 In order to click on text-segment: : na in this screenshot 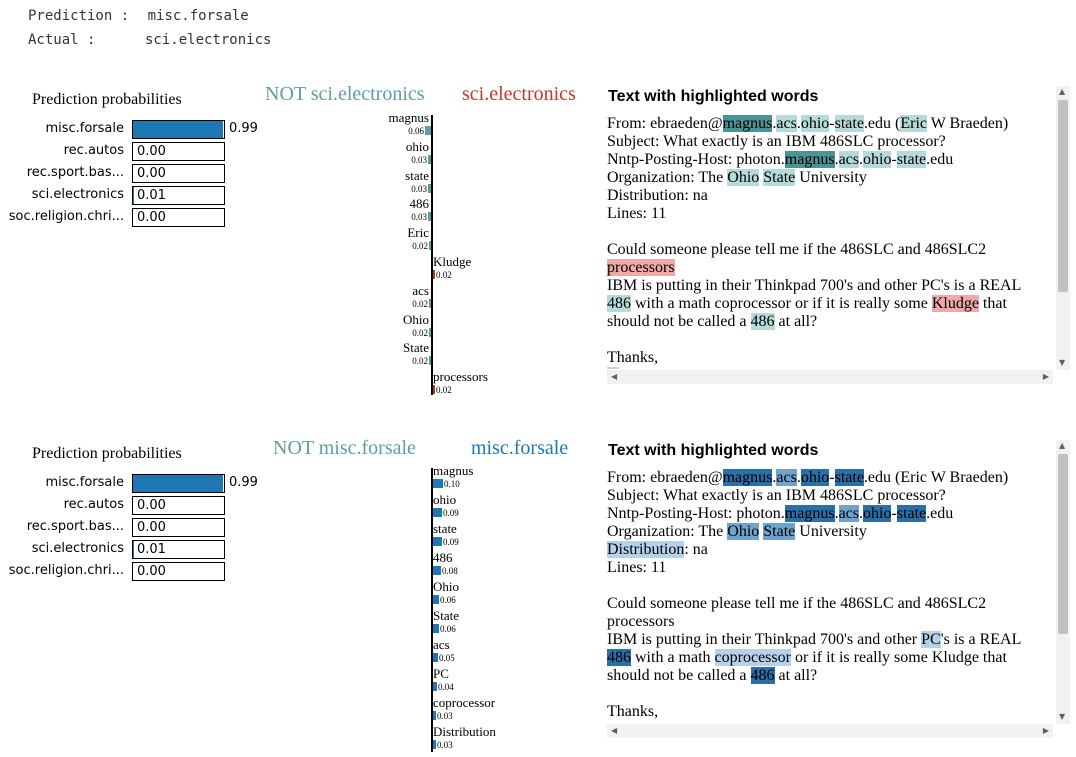, I will do `click(696, 549)`.